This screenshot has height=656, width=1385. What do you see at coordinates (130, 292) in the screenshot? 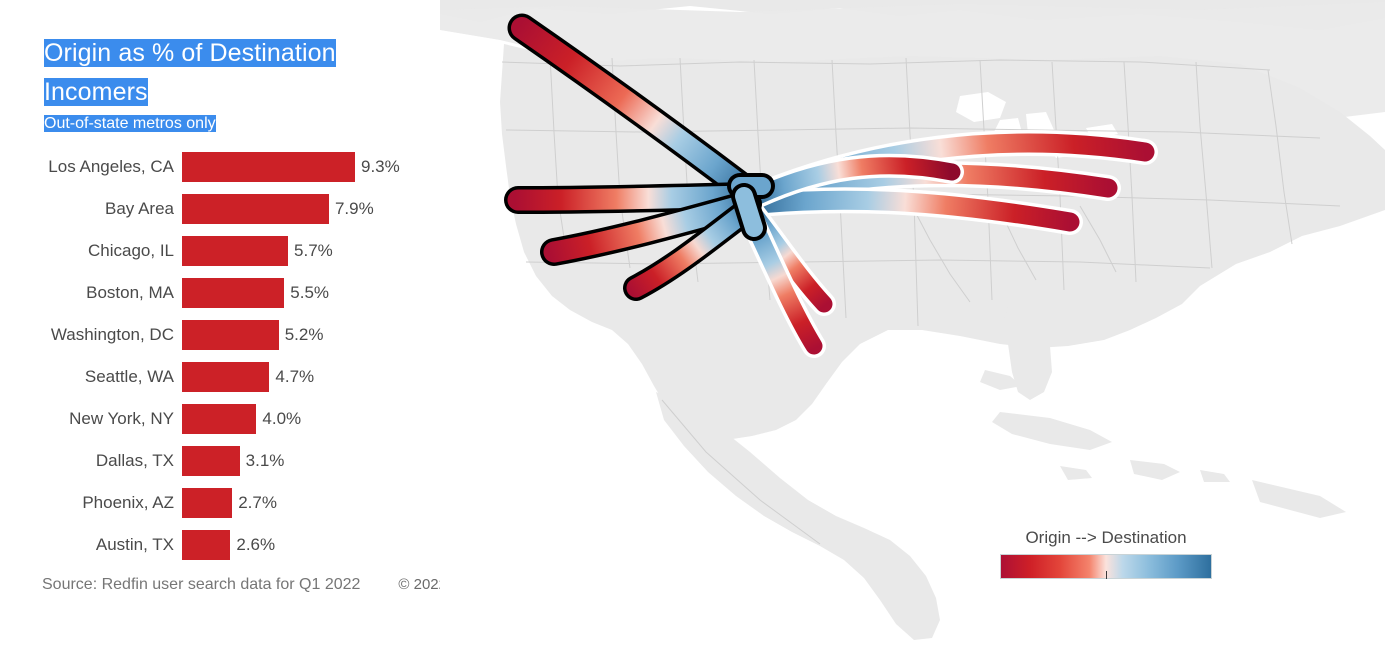
I see `bar-category-label: Boston, MA` at bounding box center [130, 292].